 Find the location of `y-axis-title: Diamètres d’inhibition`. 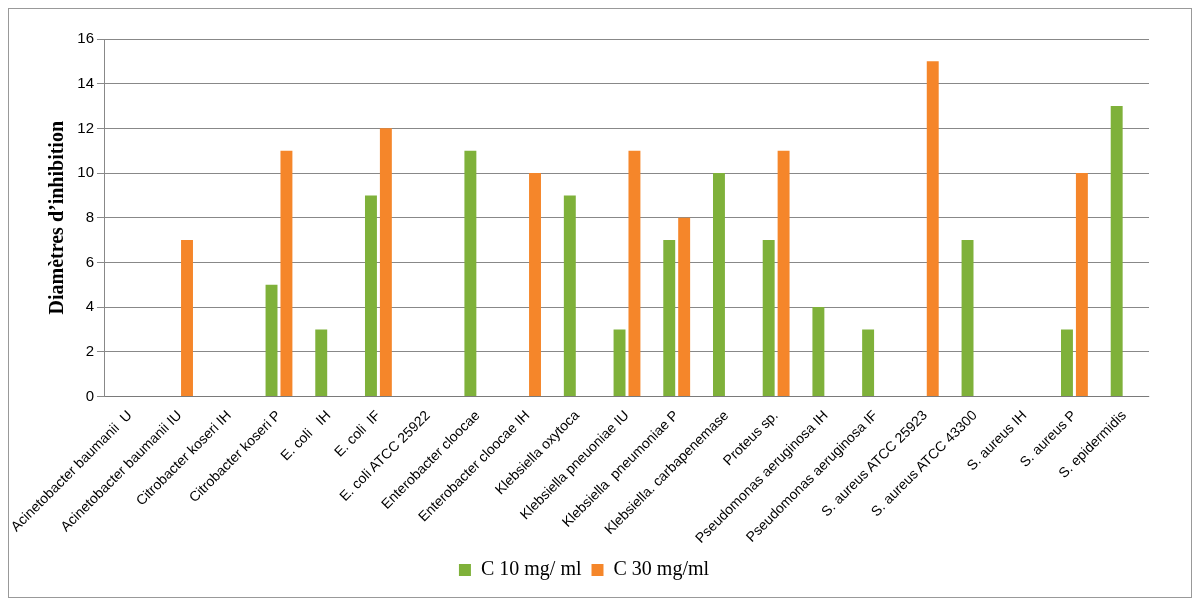

y-axis-title: Diamètres d’inhibition is located at coordinates (56, 217).